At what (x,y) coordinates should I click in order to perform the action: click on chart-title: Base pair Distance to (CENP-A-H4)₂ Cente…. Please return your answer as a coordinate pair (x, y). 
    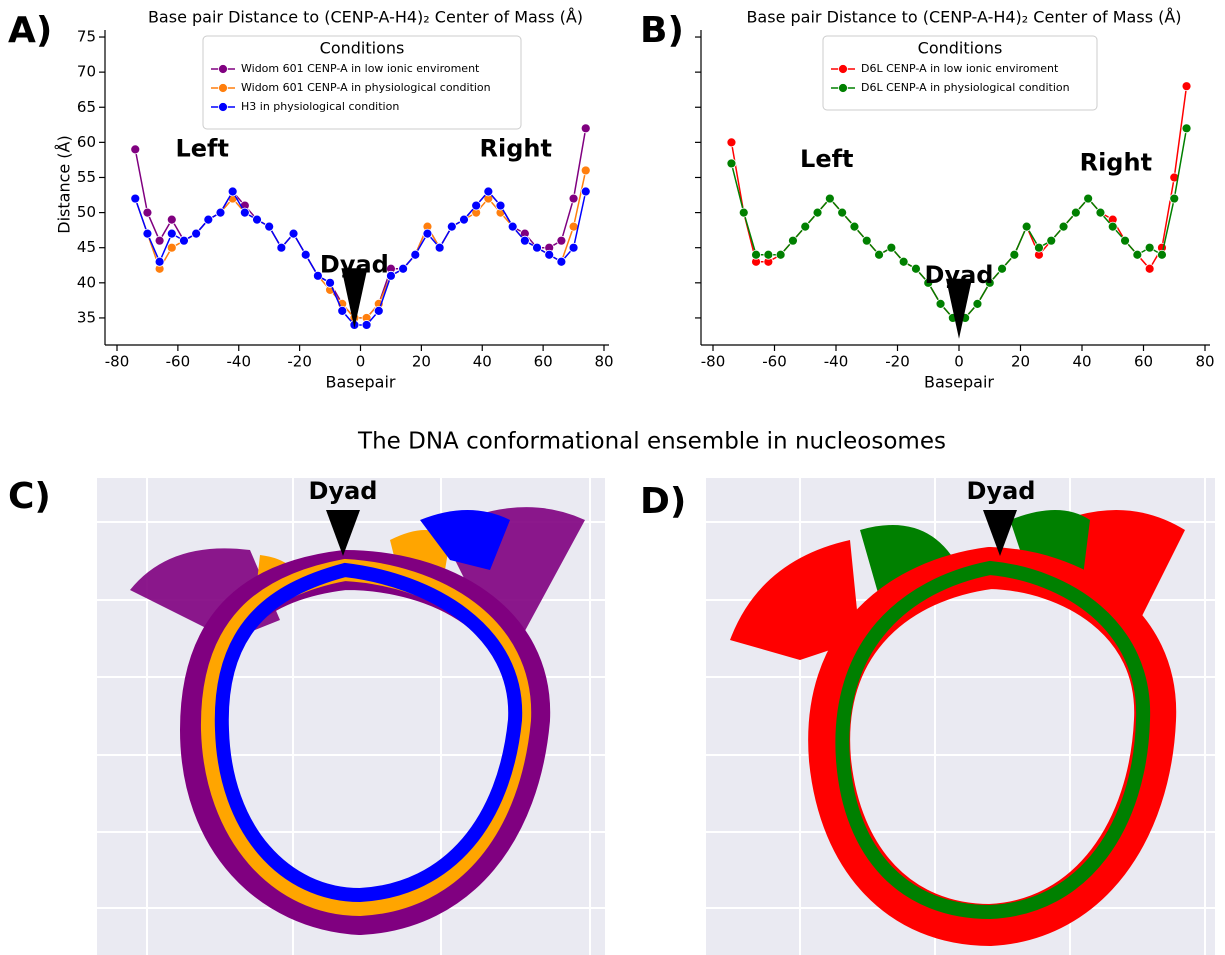
    Looking at the image, I should click on (365, 17).